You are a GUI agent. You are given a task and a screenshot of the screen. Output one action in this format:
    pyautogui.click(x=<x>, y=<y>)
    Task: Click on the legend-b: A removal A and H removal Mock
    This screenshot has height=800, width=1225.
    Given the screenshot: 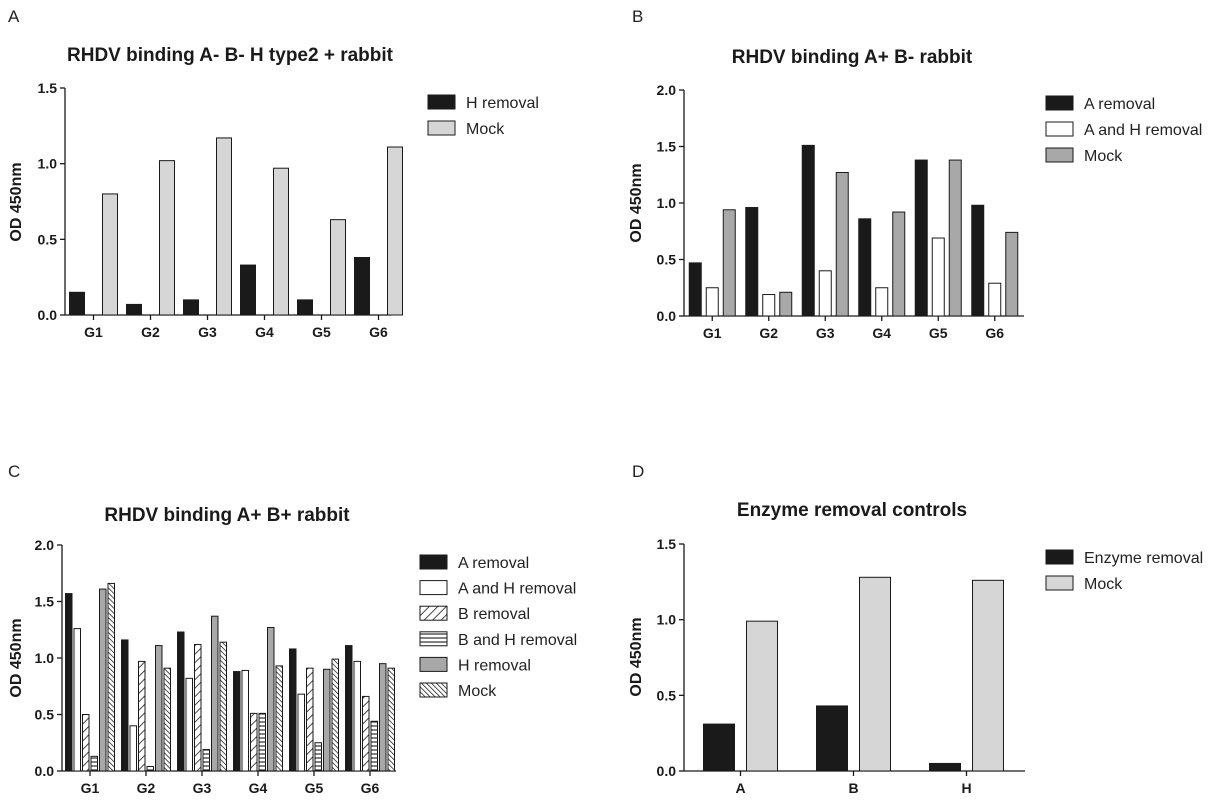 What is the action you would take?
    pyautogui.click(x=1123, y=130)
    